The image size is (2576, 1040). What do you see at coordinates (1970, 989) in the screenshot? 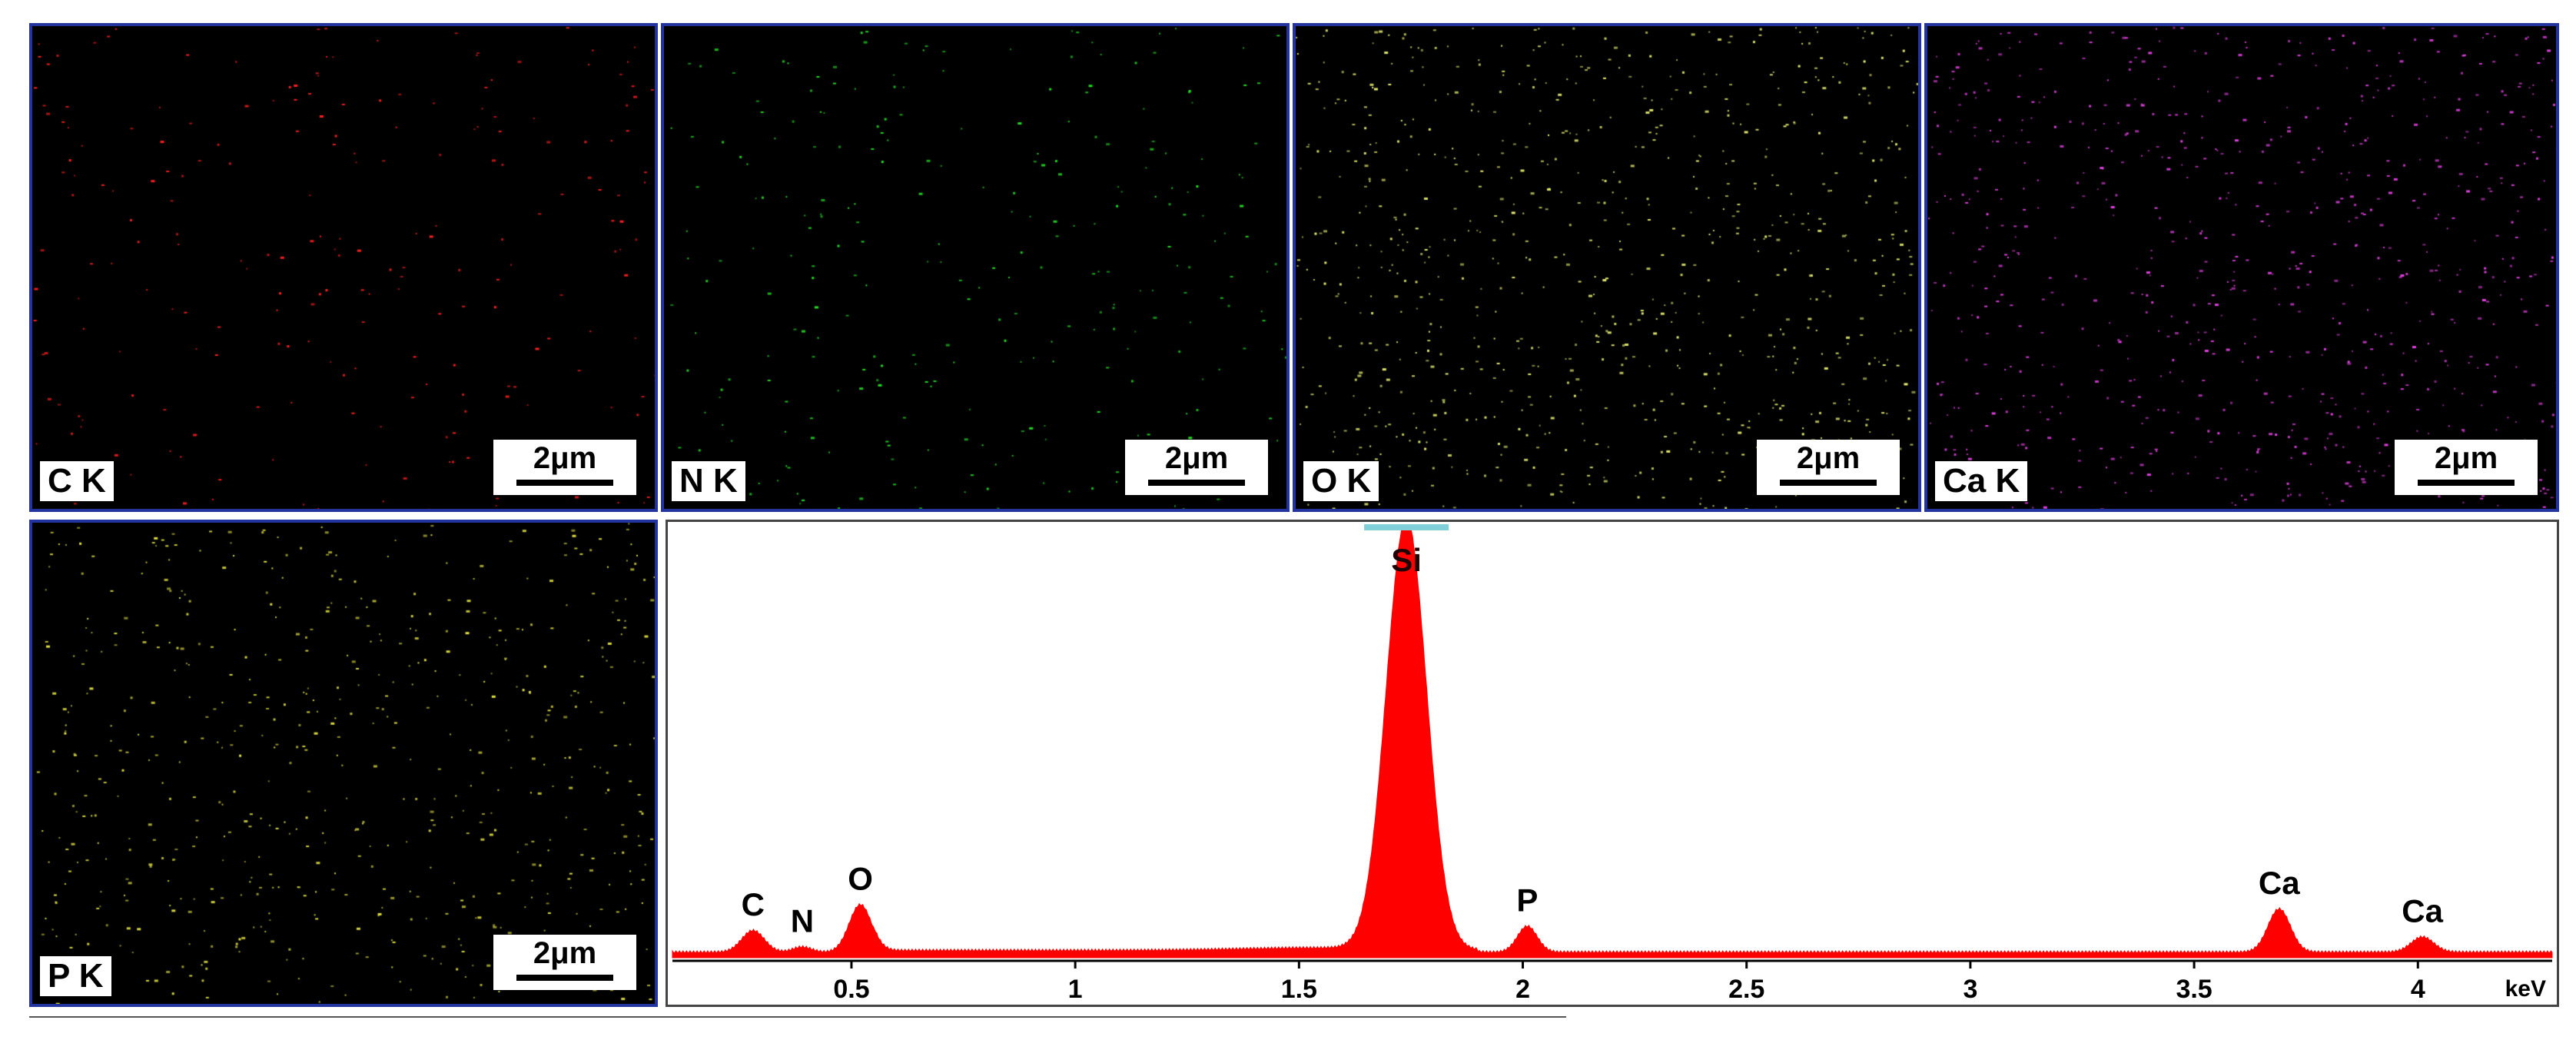
I see `x-tick-label: 3` at bounding box center [1970, 989].